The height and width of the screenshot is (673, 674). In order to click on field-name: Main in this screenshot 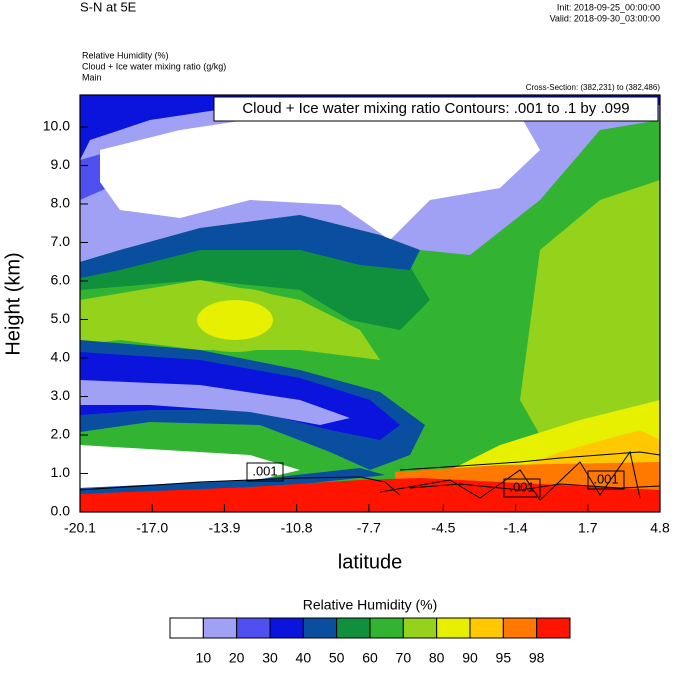, I will do `click(92, 77)`.